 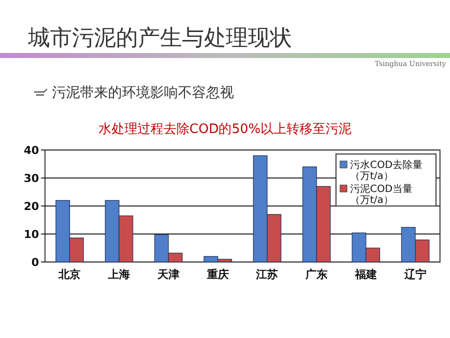 I want to click on text: 城市污泥的产生与处理现状, so click(x=159, y=38).